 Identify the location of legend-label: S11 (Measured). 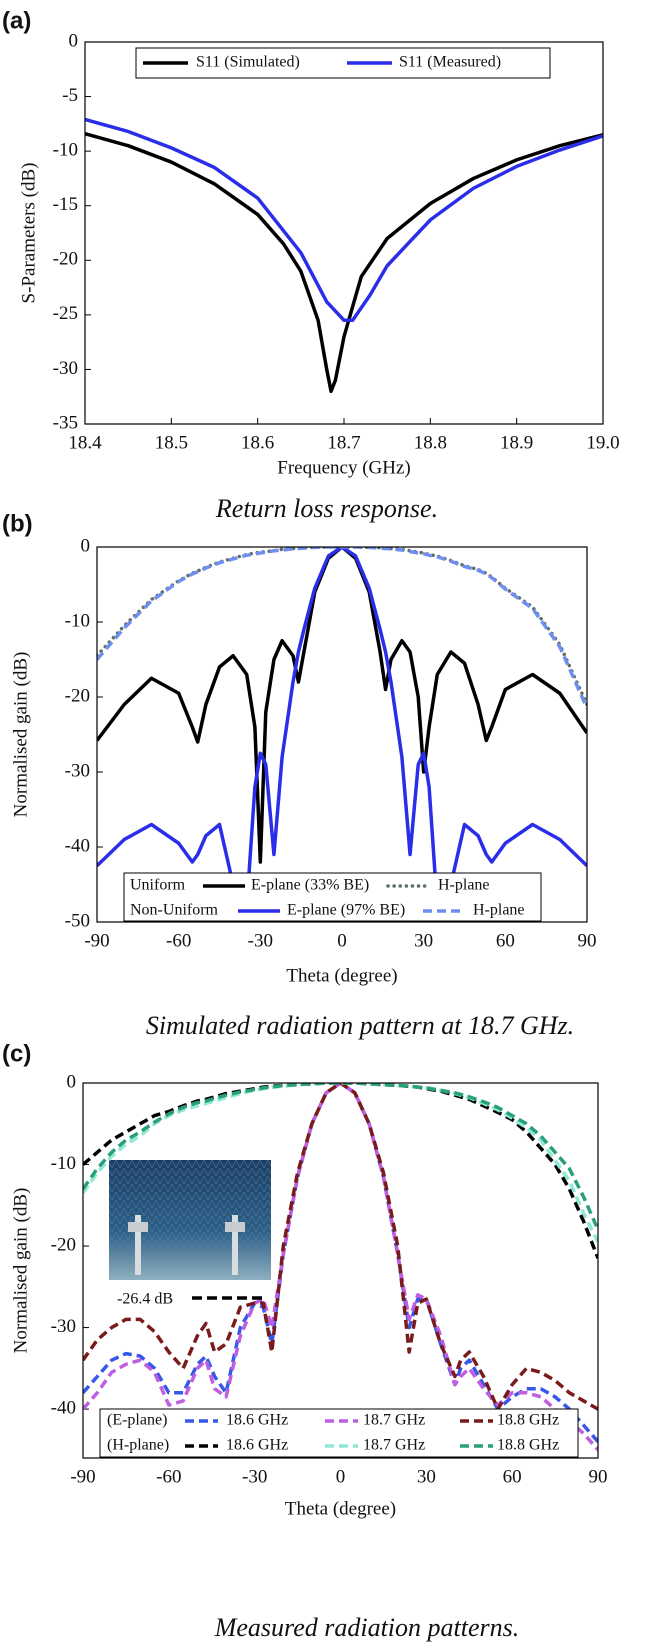
(450, 62).